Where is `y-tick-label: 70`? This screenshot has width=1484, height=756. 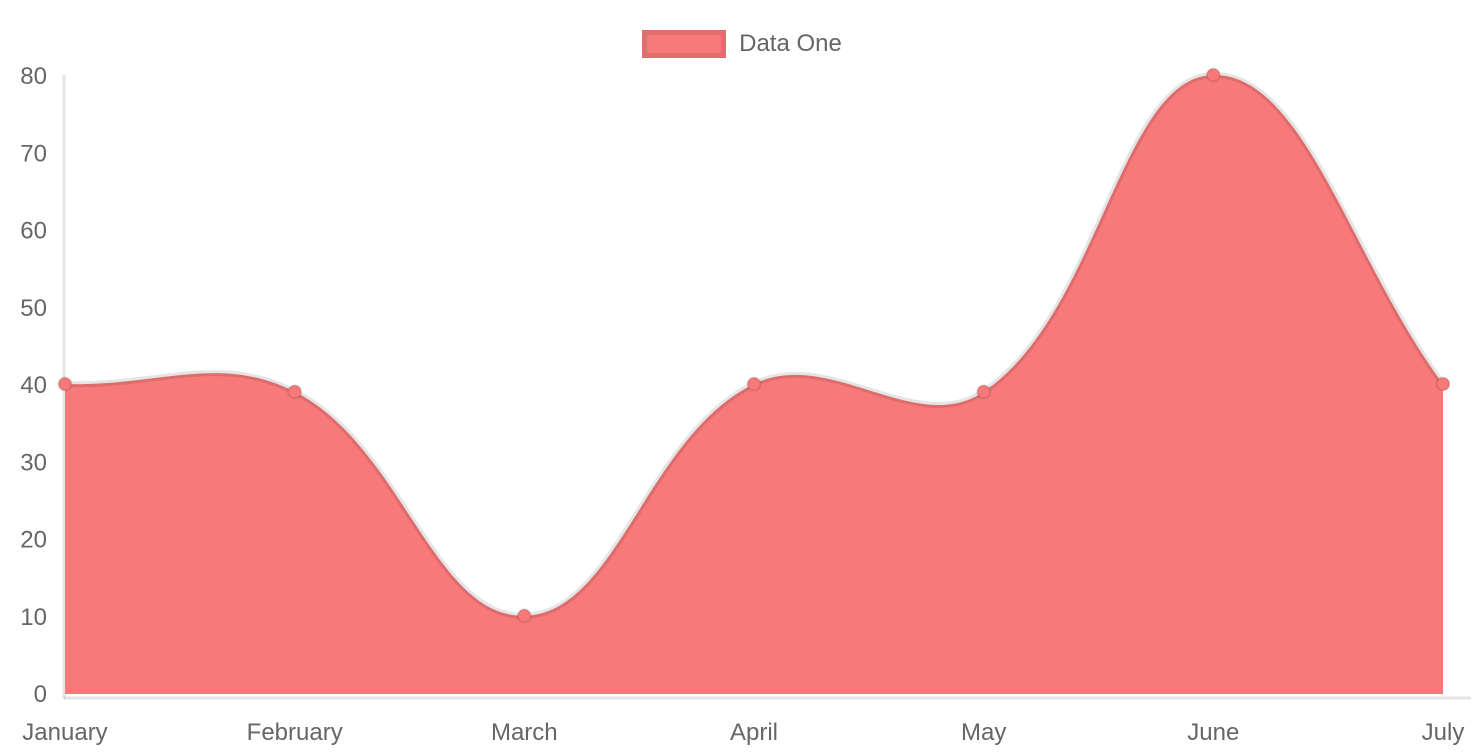
y-tick-label: 70 is located at coordinates (33, 153).